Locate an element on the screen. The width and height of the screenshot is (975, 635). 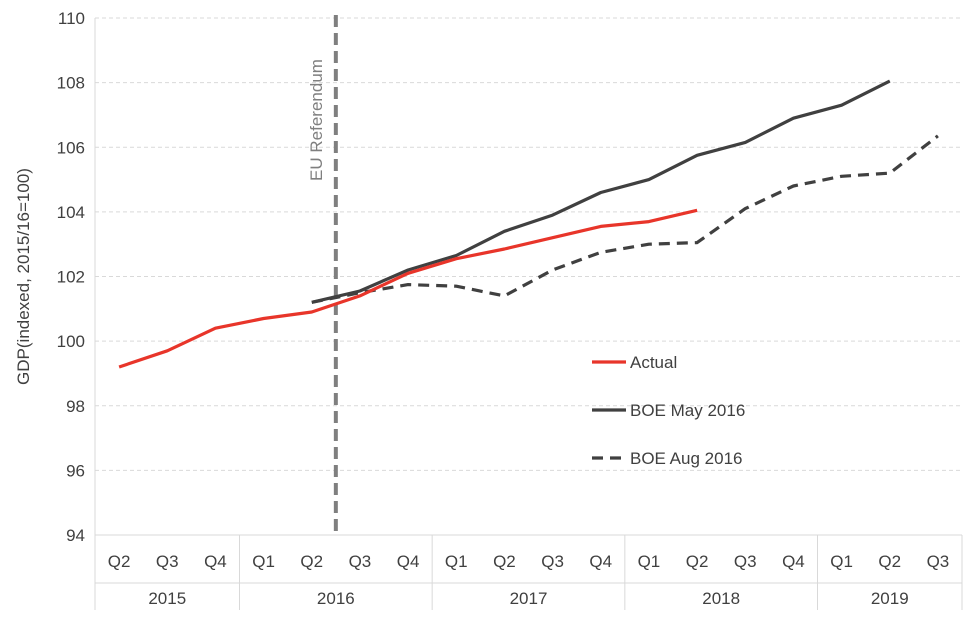
legend-label: BOE Aug 2016 is located at coordinates (686, 458).